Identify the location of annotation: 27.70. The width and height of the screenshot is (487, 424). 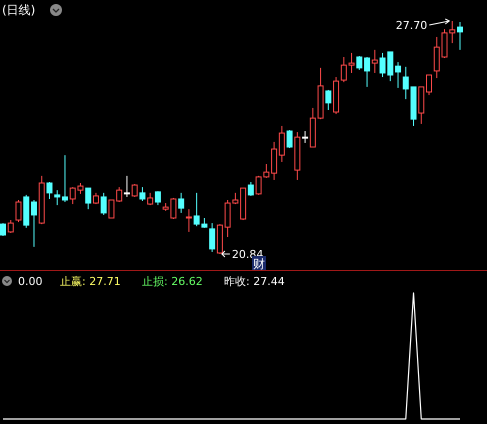
(412, 25).